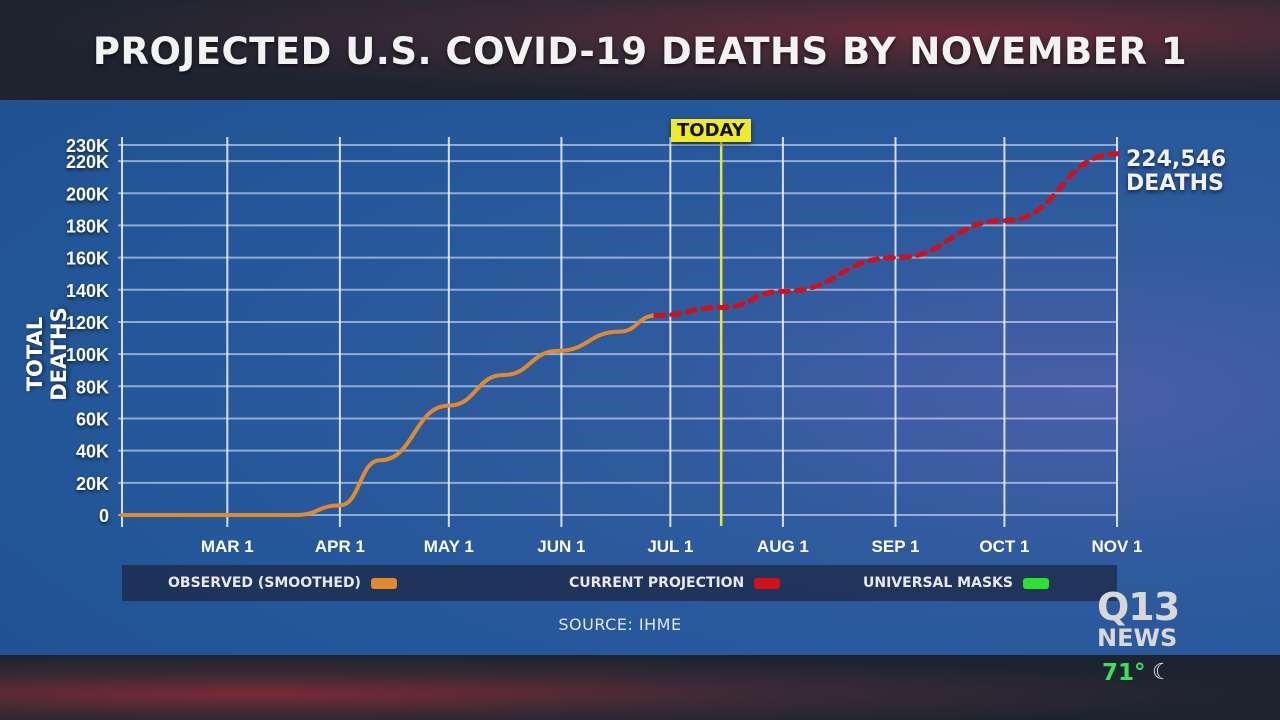 The width and height of the screenshot is (1280, 720). Describe the element at coordinates (449, 546) in the screenshot. I see `x-tick-label: MAY 1` at that location.